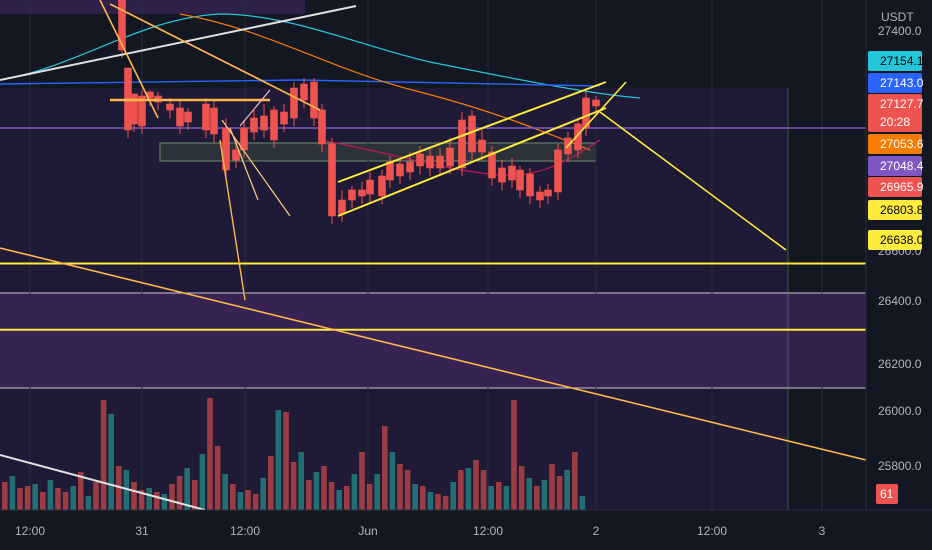 Image resolution: width=932 pixels, height=550 pixels. I want to click on price-tag-label: 26803.8, so click(902, 210).